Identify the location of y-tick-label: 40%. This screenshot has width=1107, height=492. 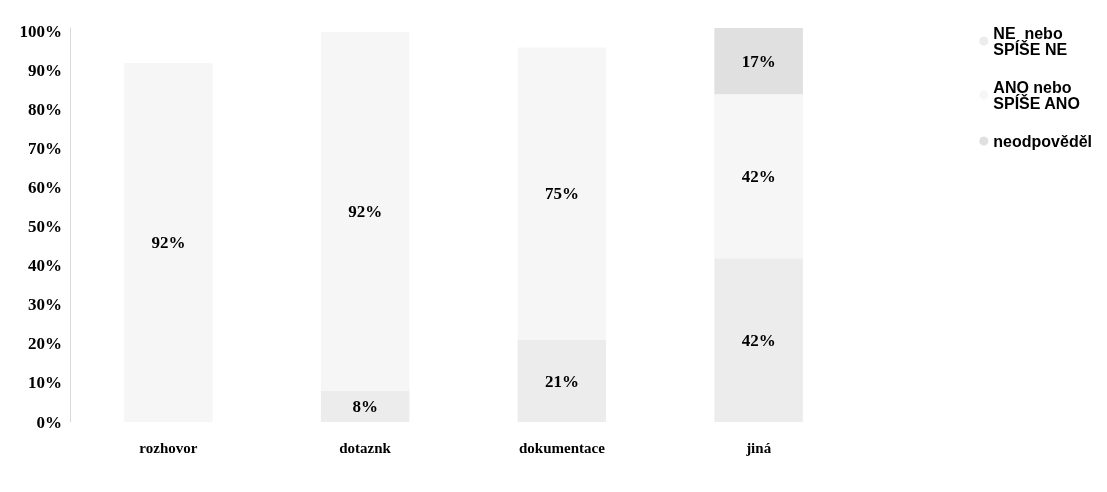
(45, 266).